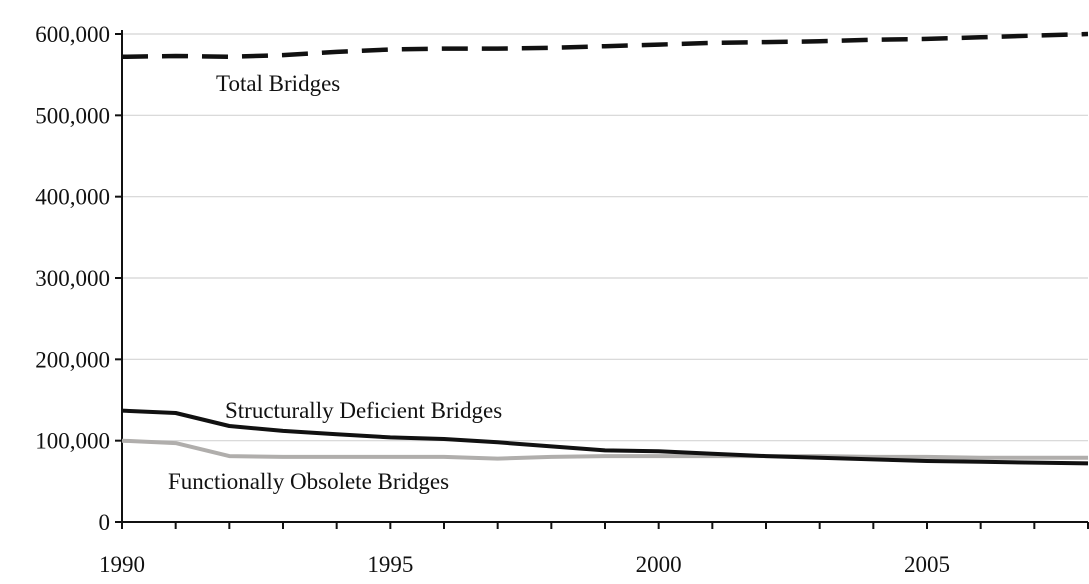  I want to click on y-tick-label: 0, so click(105, 522).